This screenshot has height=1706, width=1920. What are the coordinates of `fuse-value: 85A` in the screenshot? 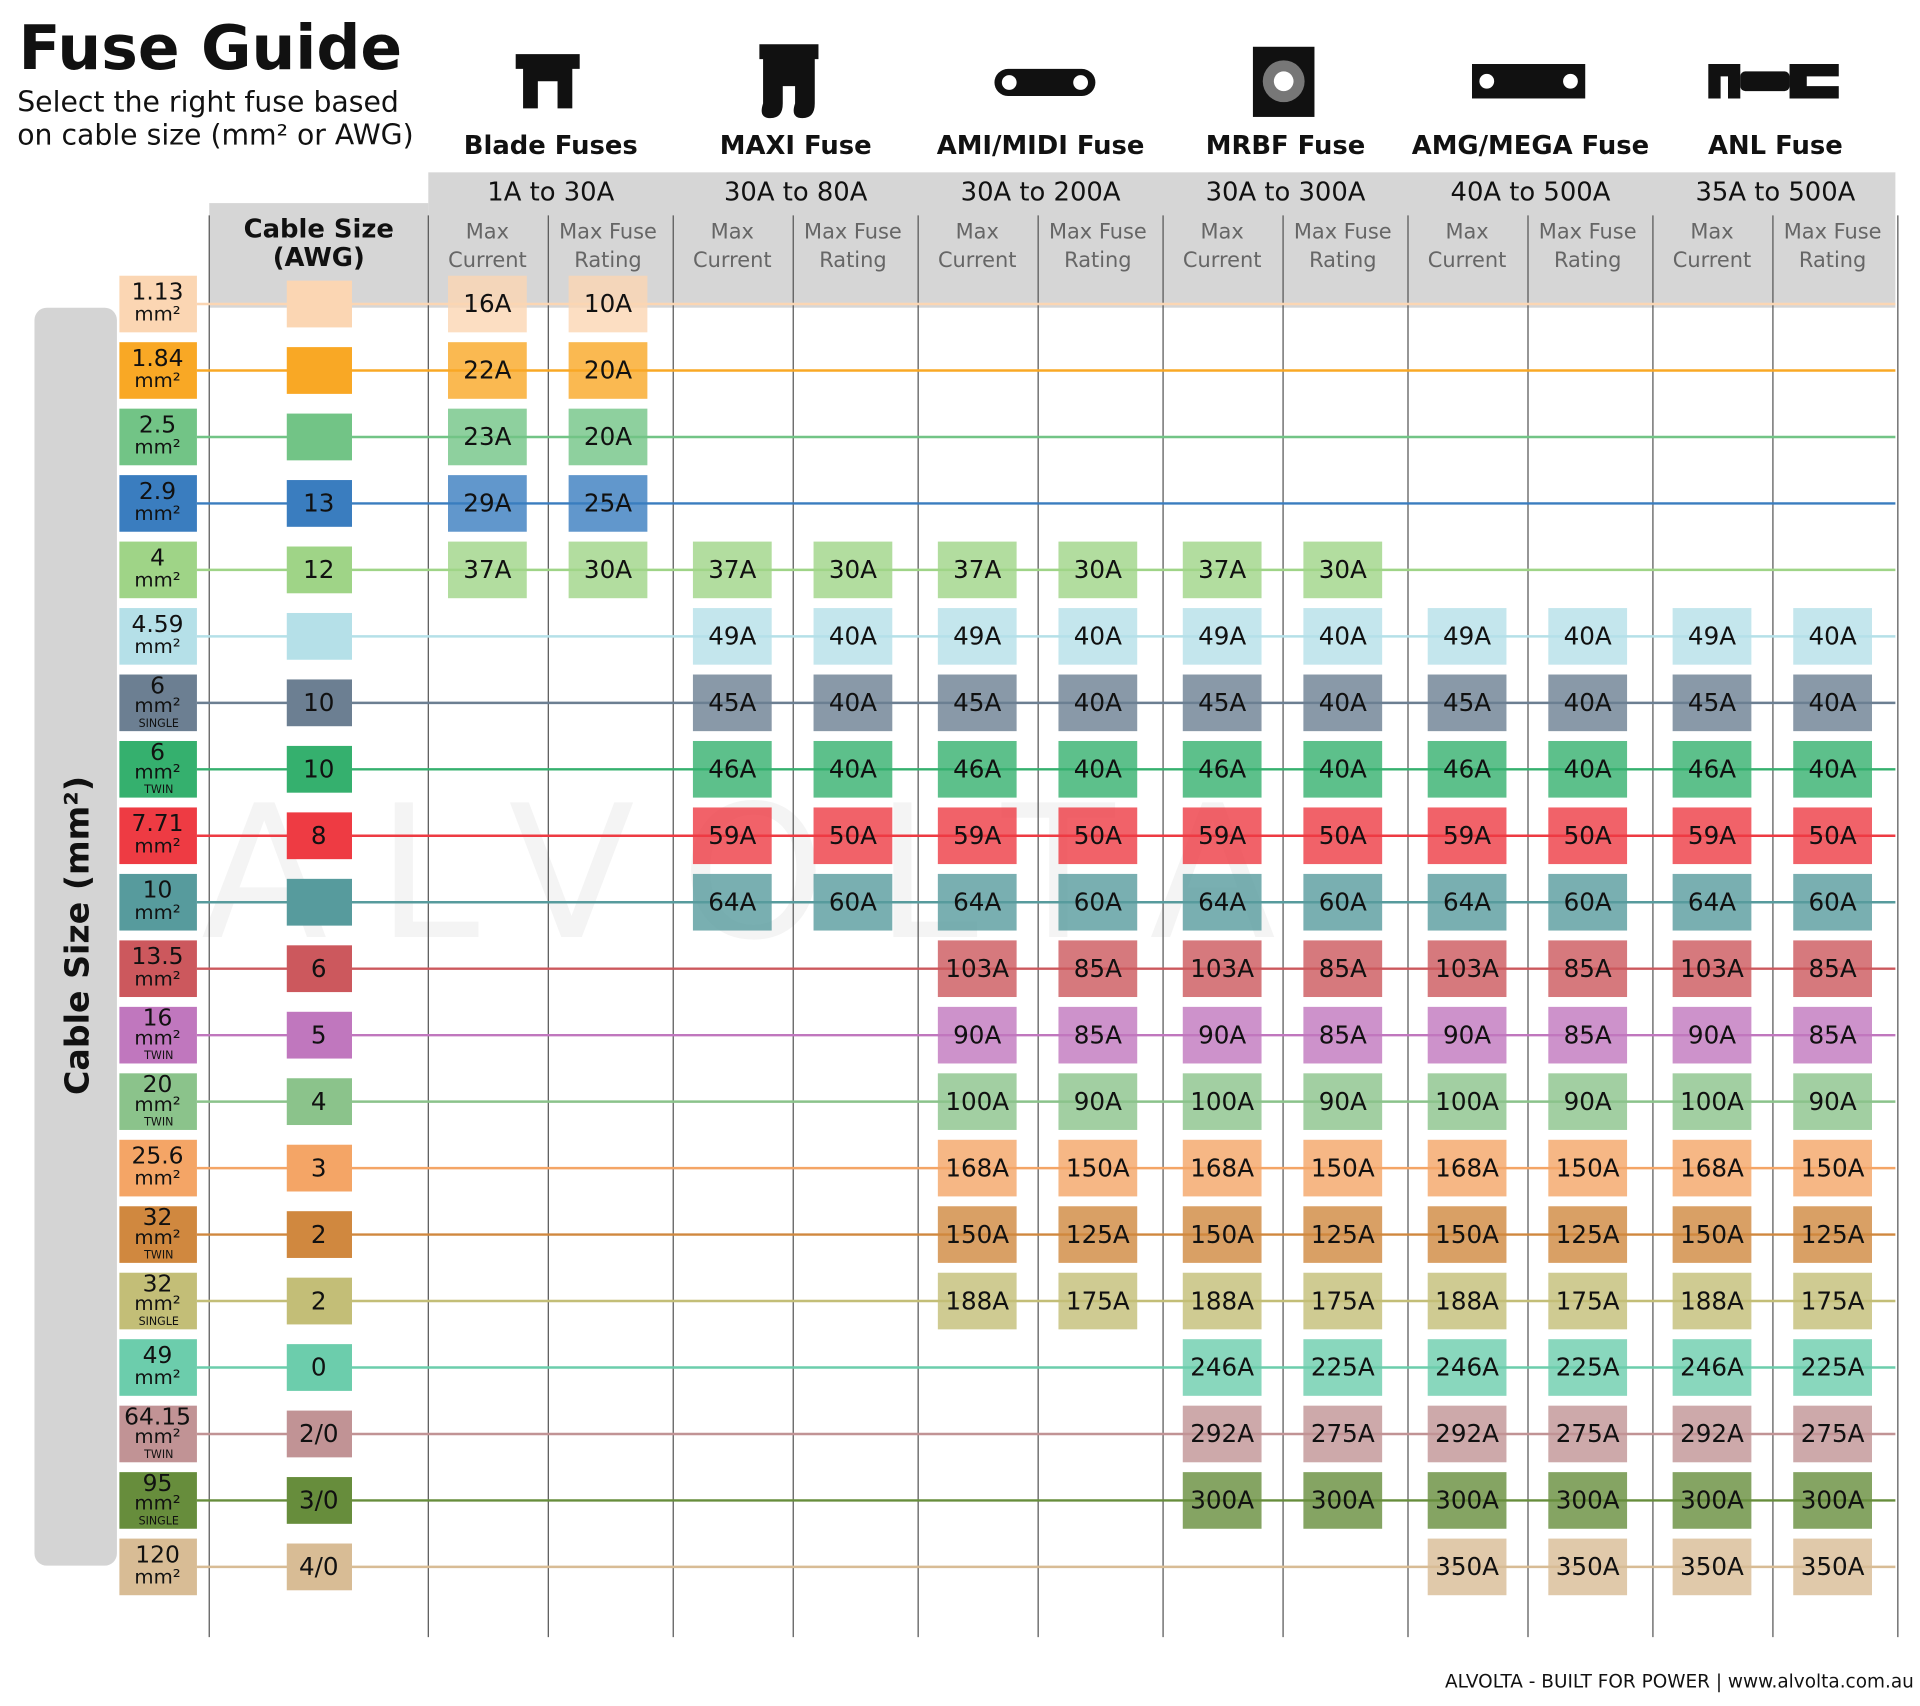 It's located at (1588, 1034).